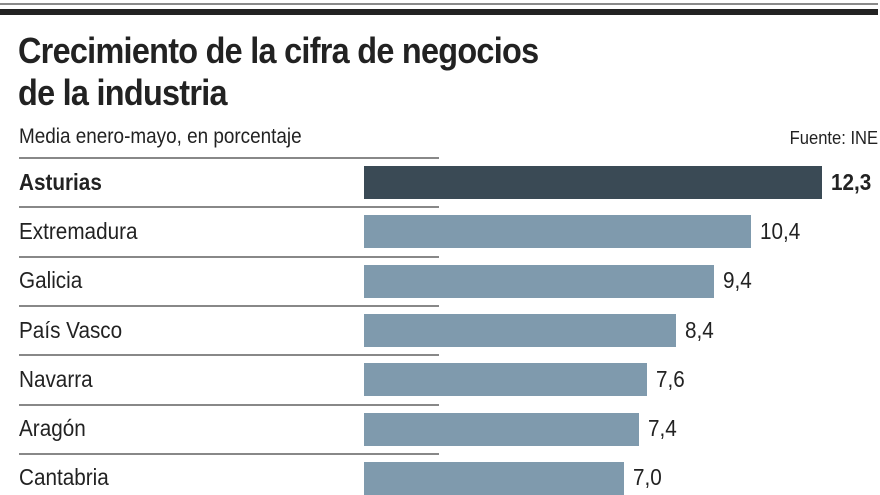 This screenshot has height=495, width=880. Describe the element at coordinates (60, 181) in the screenshot. I see `category-label: Asturias` at that location.